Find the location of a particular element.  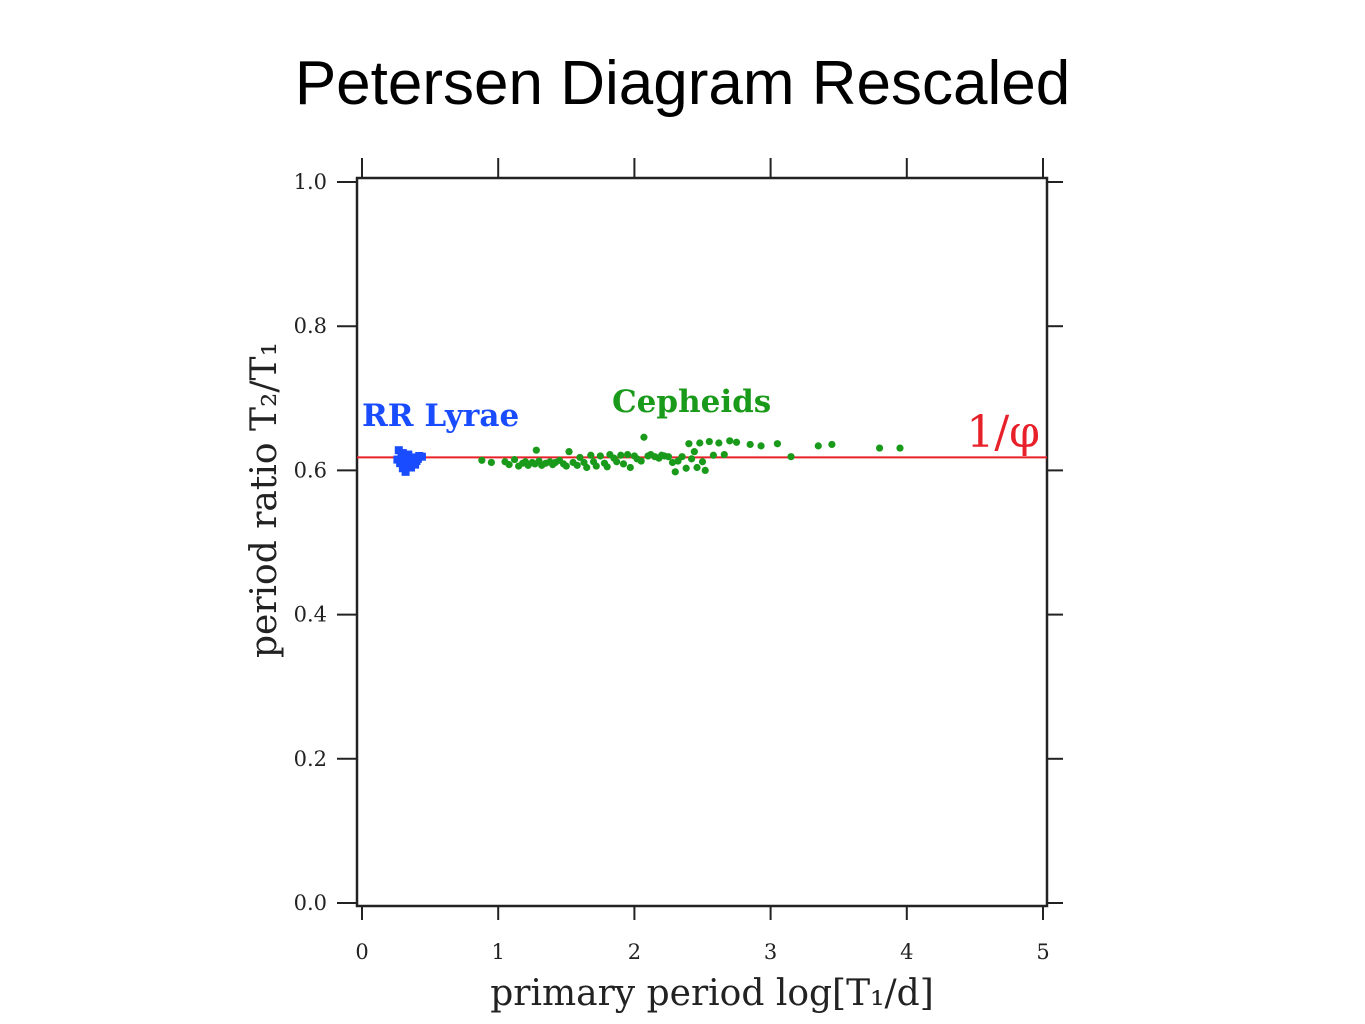

x-tick-label: 2 is located at coordinates (634, 952).